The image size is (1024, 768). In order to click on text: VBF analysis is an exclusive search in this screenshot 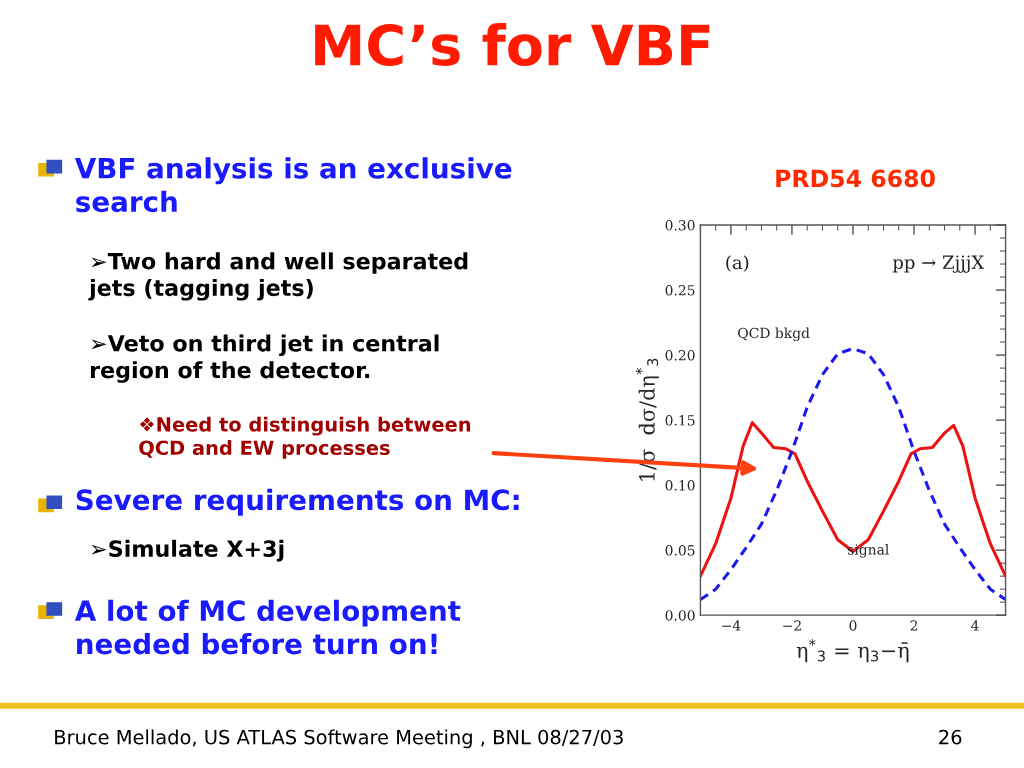, I will do `click(293, 185)`.